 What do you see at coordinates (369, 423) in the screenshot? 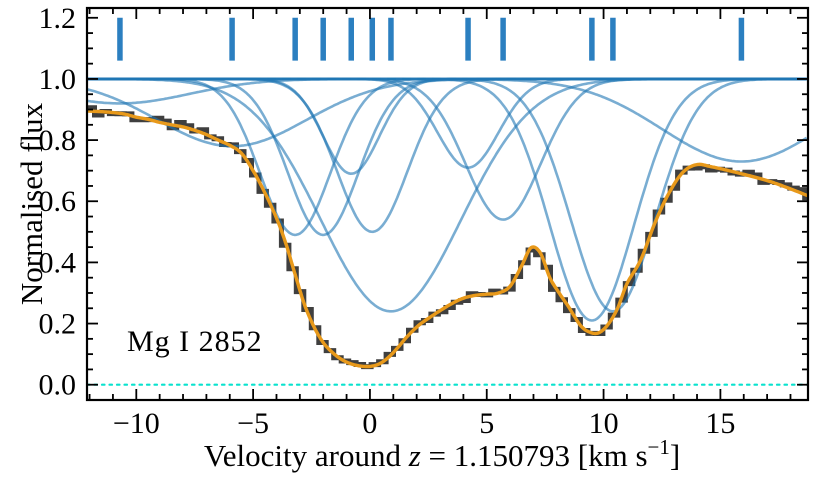
I see `x-tick-label: 0` at bounding box center [369, 423].